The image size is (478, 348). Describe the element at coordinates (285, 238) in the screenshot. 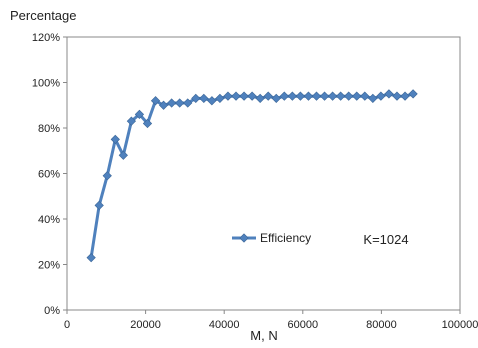

I see `legend-label-efficiency: Efficiency` at that location.